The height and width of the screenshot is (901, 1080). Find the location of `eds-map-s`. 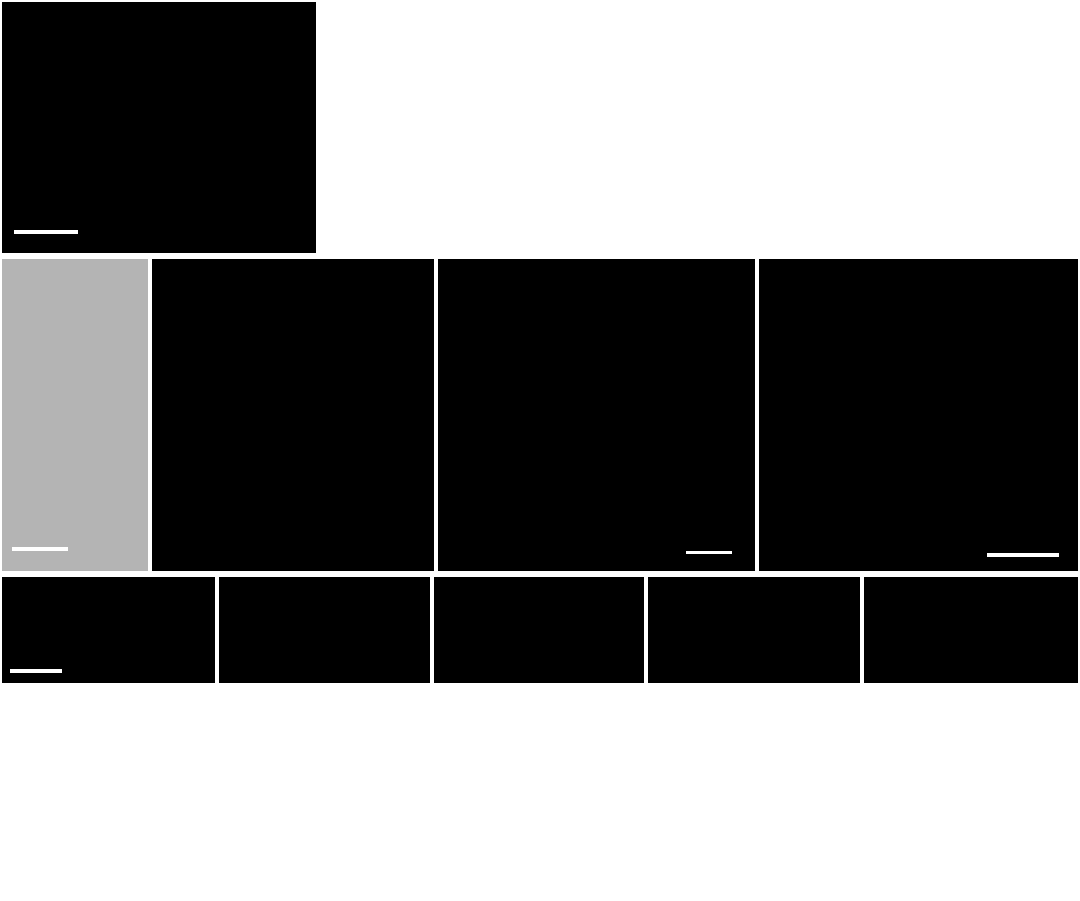

eds-map-s is located at coordinates (539, 630).